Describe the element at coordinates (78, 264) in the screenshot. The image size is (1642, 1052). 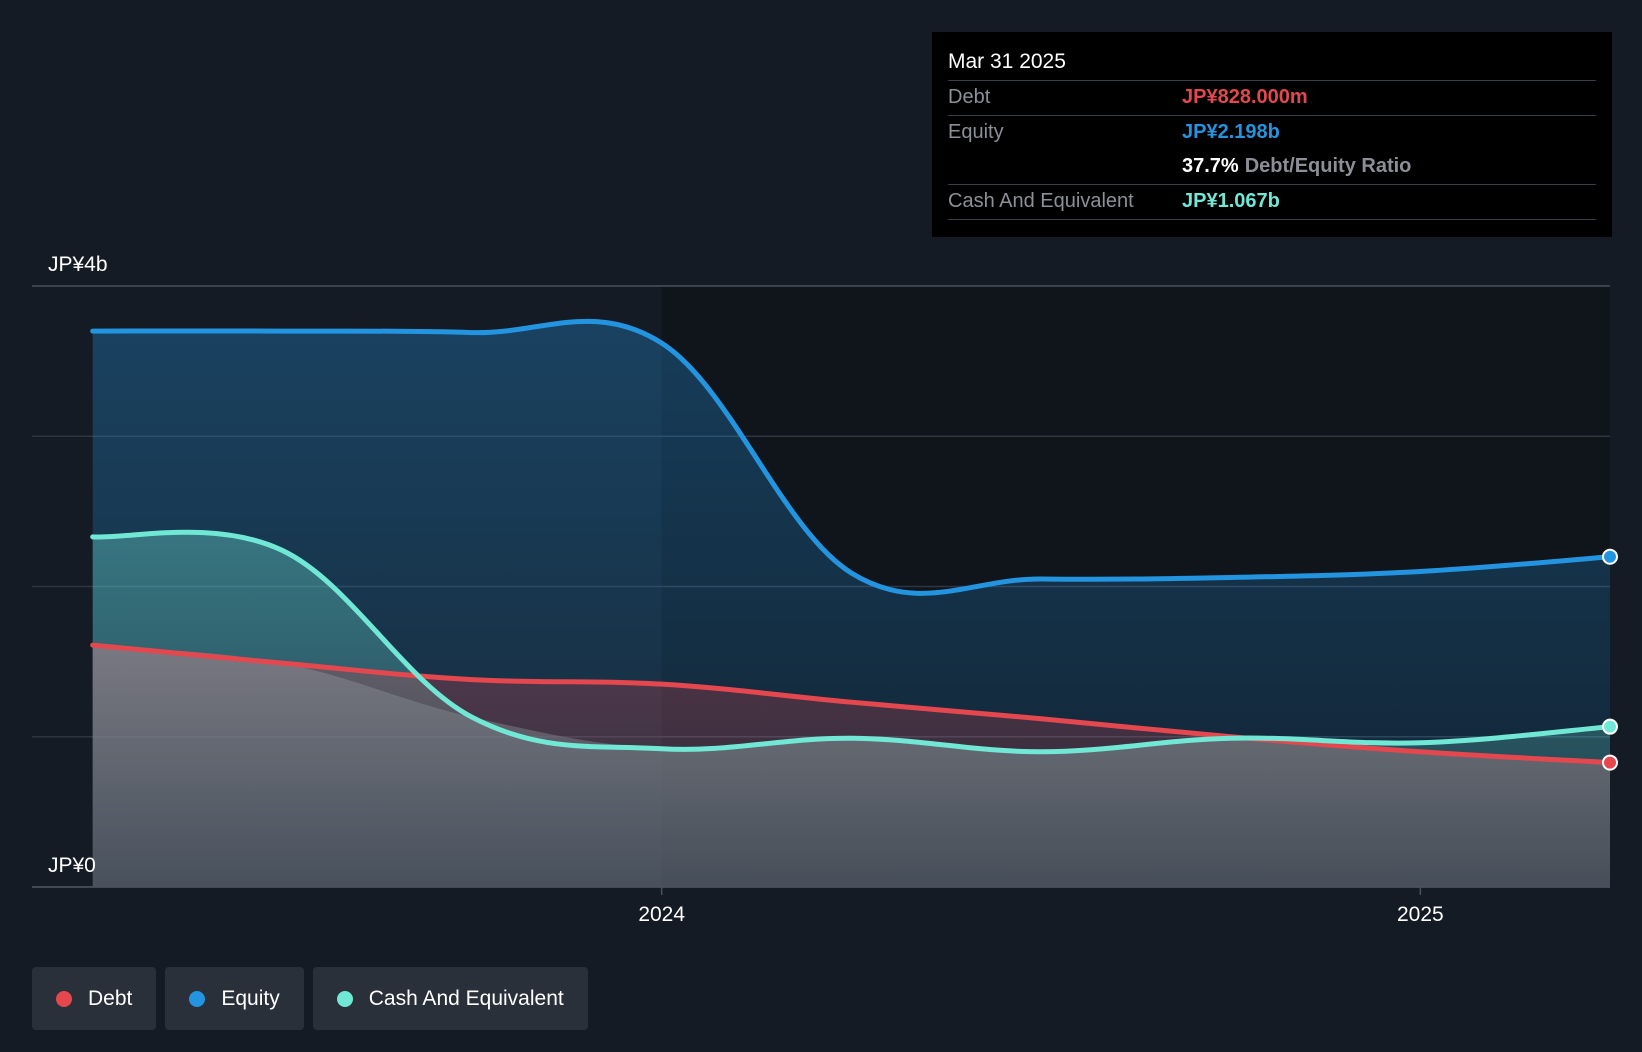
I see `y-tick-label-4: JP¥4b` at that location.